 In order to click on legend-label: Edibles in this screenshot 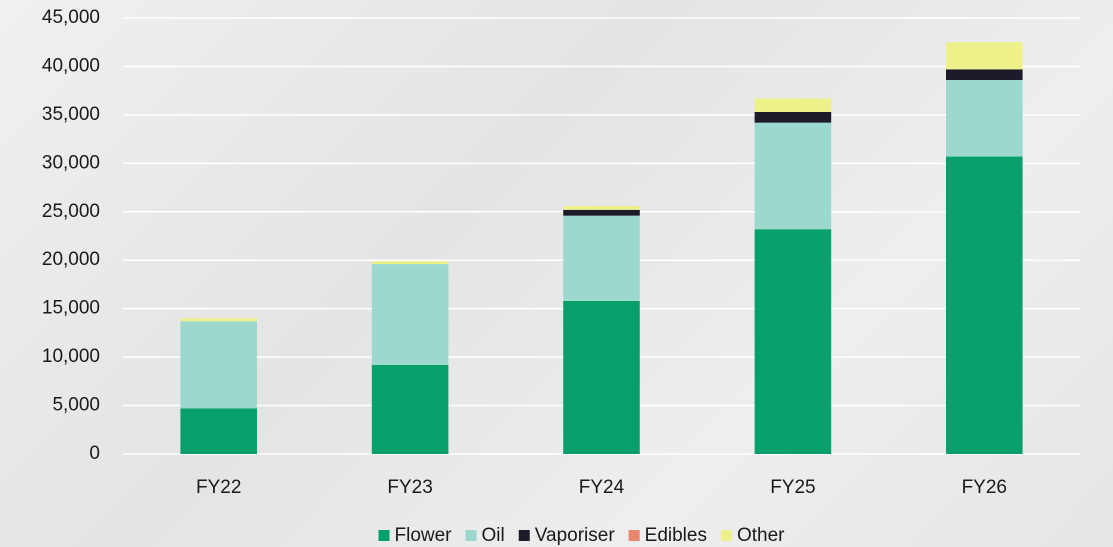, I will do `click(676, 535)`.